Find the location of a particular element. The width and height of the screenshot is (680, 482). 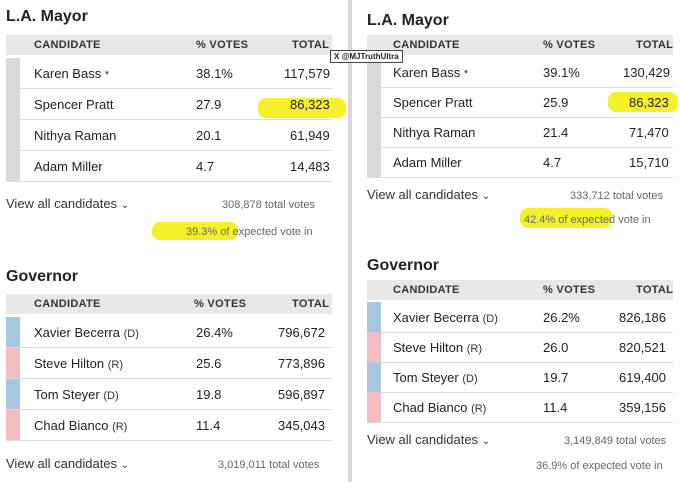

pct-votes: 26.2% is located at coordinates (561, 317).